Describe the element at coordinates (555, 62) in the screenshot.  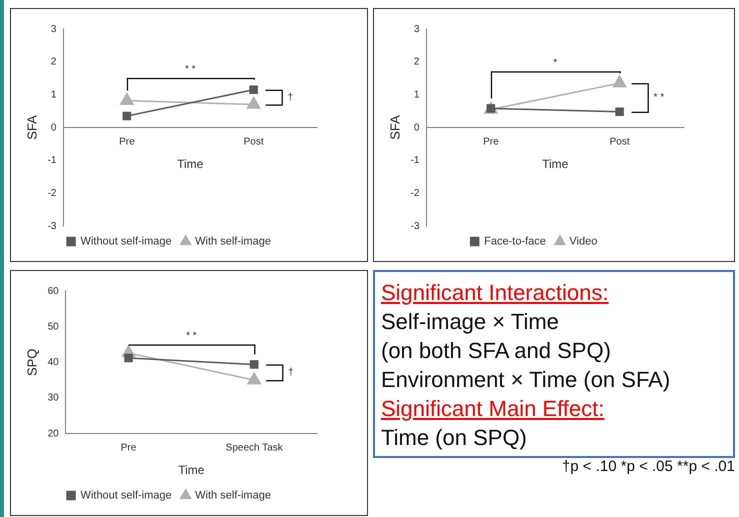
I see `annotation: *` at that location.